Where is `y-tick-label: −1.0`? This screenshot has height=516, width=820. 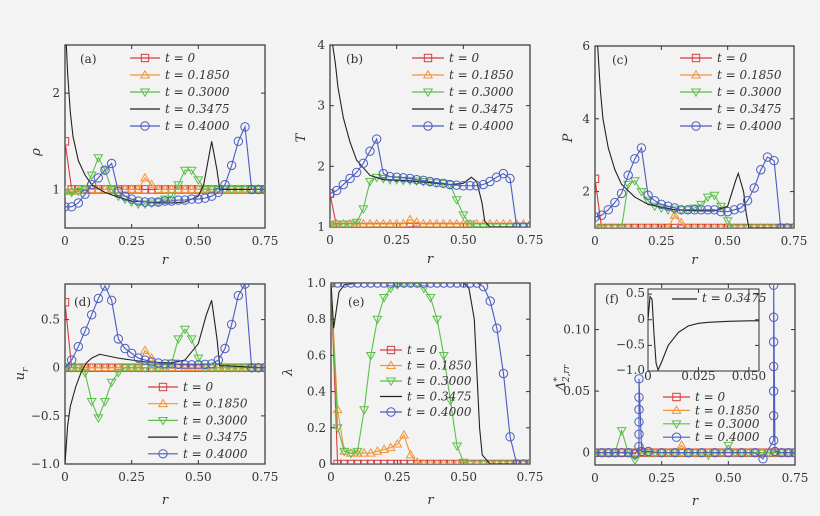
y-tick-label: −1.0 is located at coordinates (45, 464).